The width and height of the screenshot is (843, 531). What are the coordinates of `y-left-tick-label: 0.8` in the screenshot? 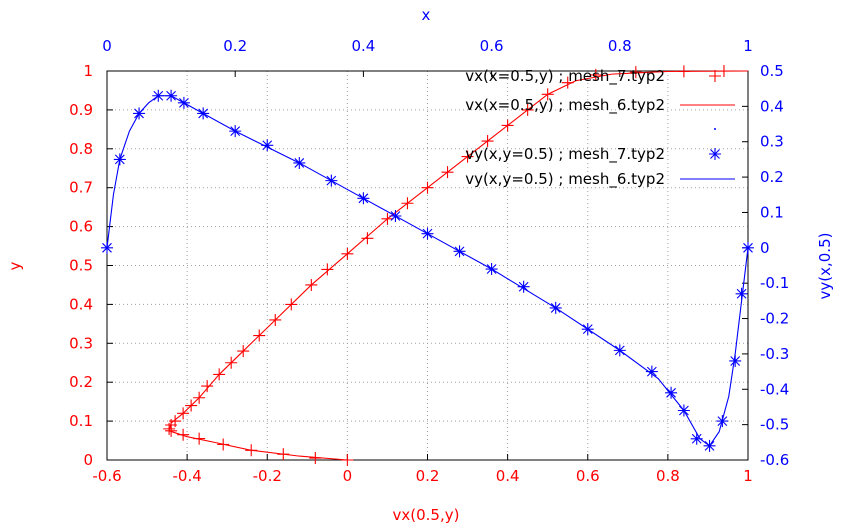 It's located at (81, 149).